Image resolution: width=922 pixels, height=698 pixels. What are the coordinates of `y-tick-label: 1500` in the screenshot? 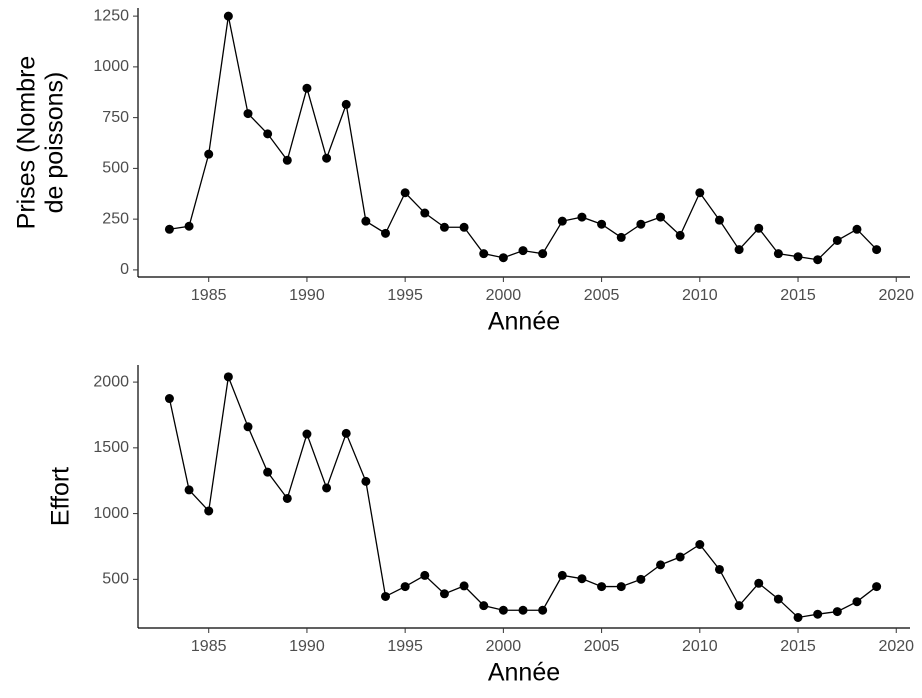 It's located at (111, 447).